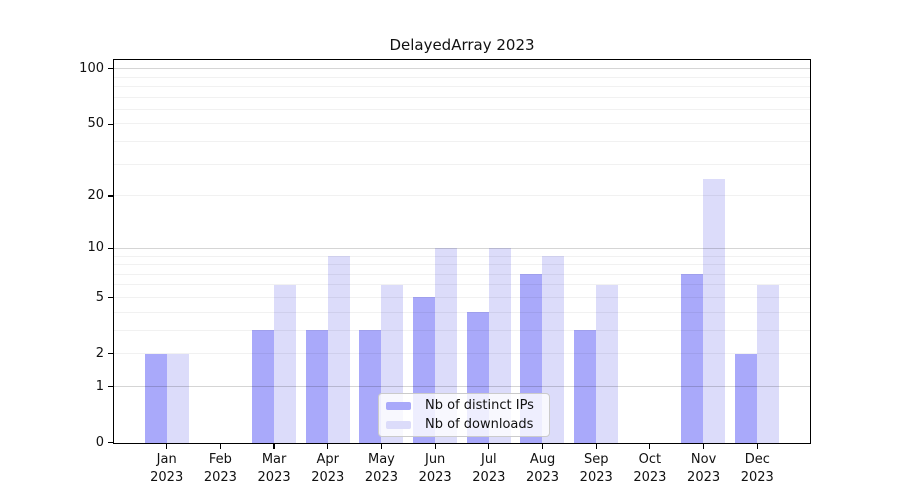  What do you see at coordinates (99, 297) in the screenshot?
I see `y-tick-label: 5` at bounding box center [99, 297].